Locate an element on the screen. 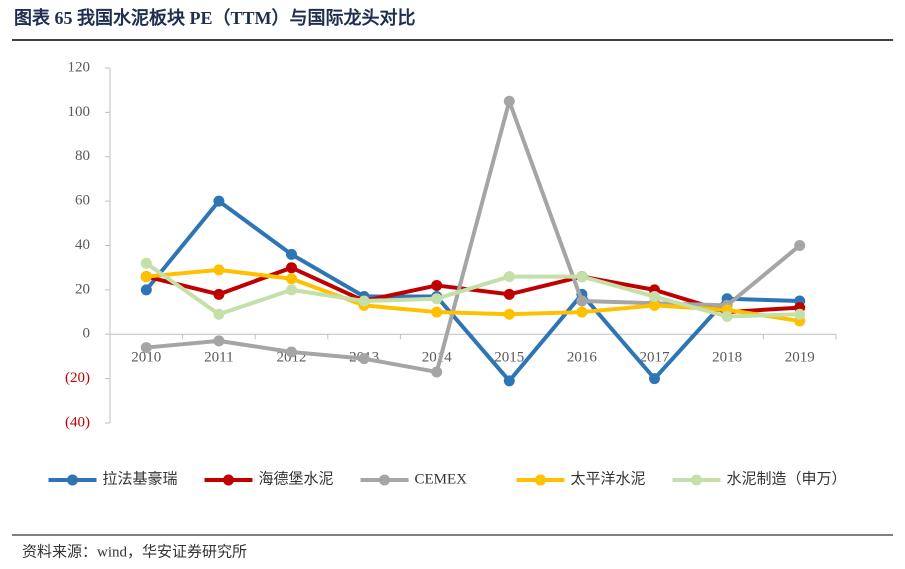  legend-label: 海德堡水泥 is located at coordinates (296, 478).